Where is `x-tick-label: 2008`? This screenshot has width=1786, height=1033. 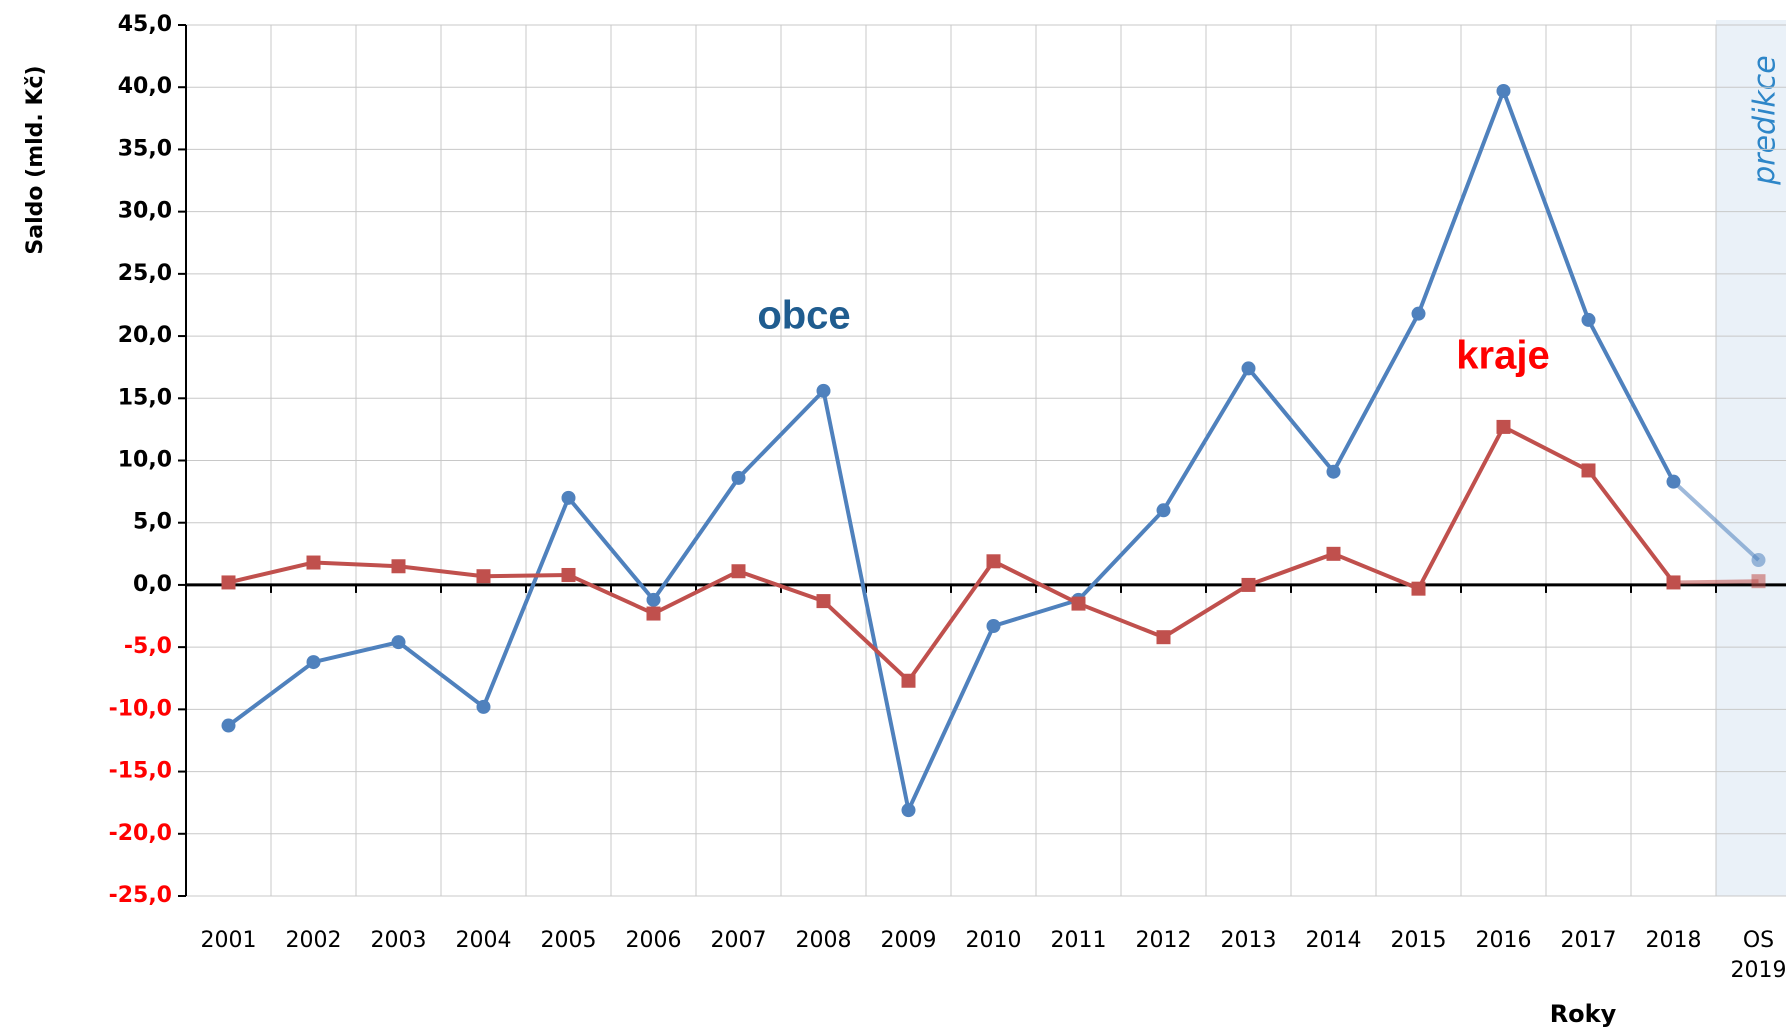
x-tick-label: 2008 is located at coordinates (823, 940).